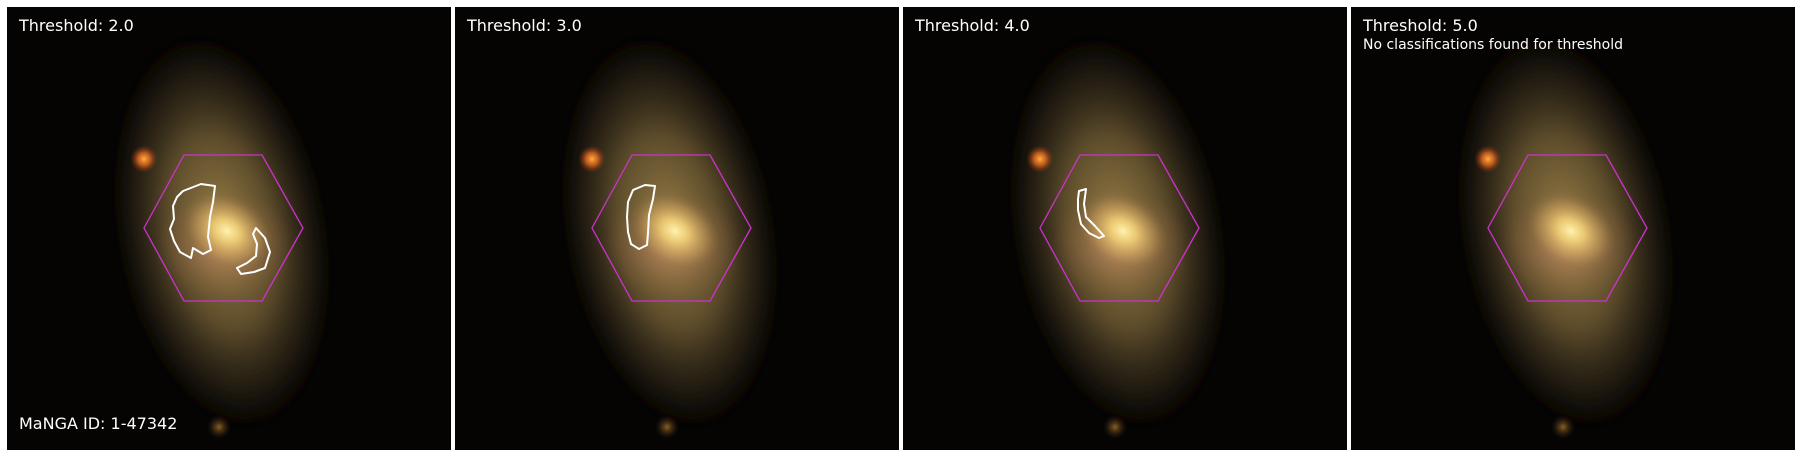 The height and width of the screenshot is (457, 1800). I want to click on no-classifications-note: No classifications found for threshold, so click(1493, 45).